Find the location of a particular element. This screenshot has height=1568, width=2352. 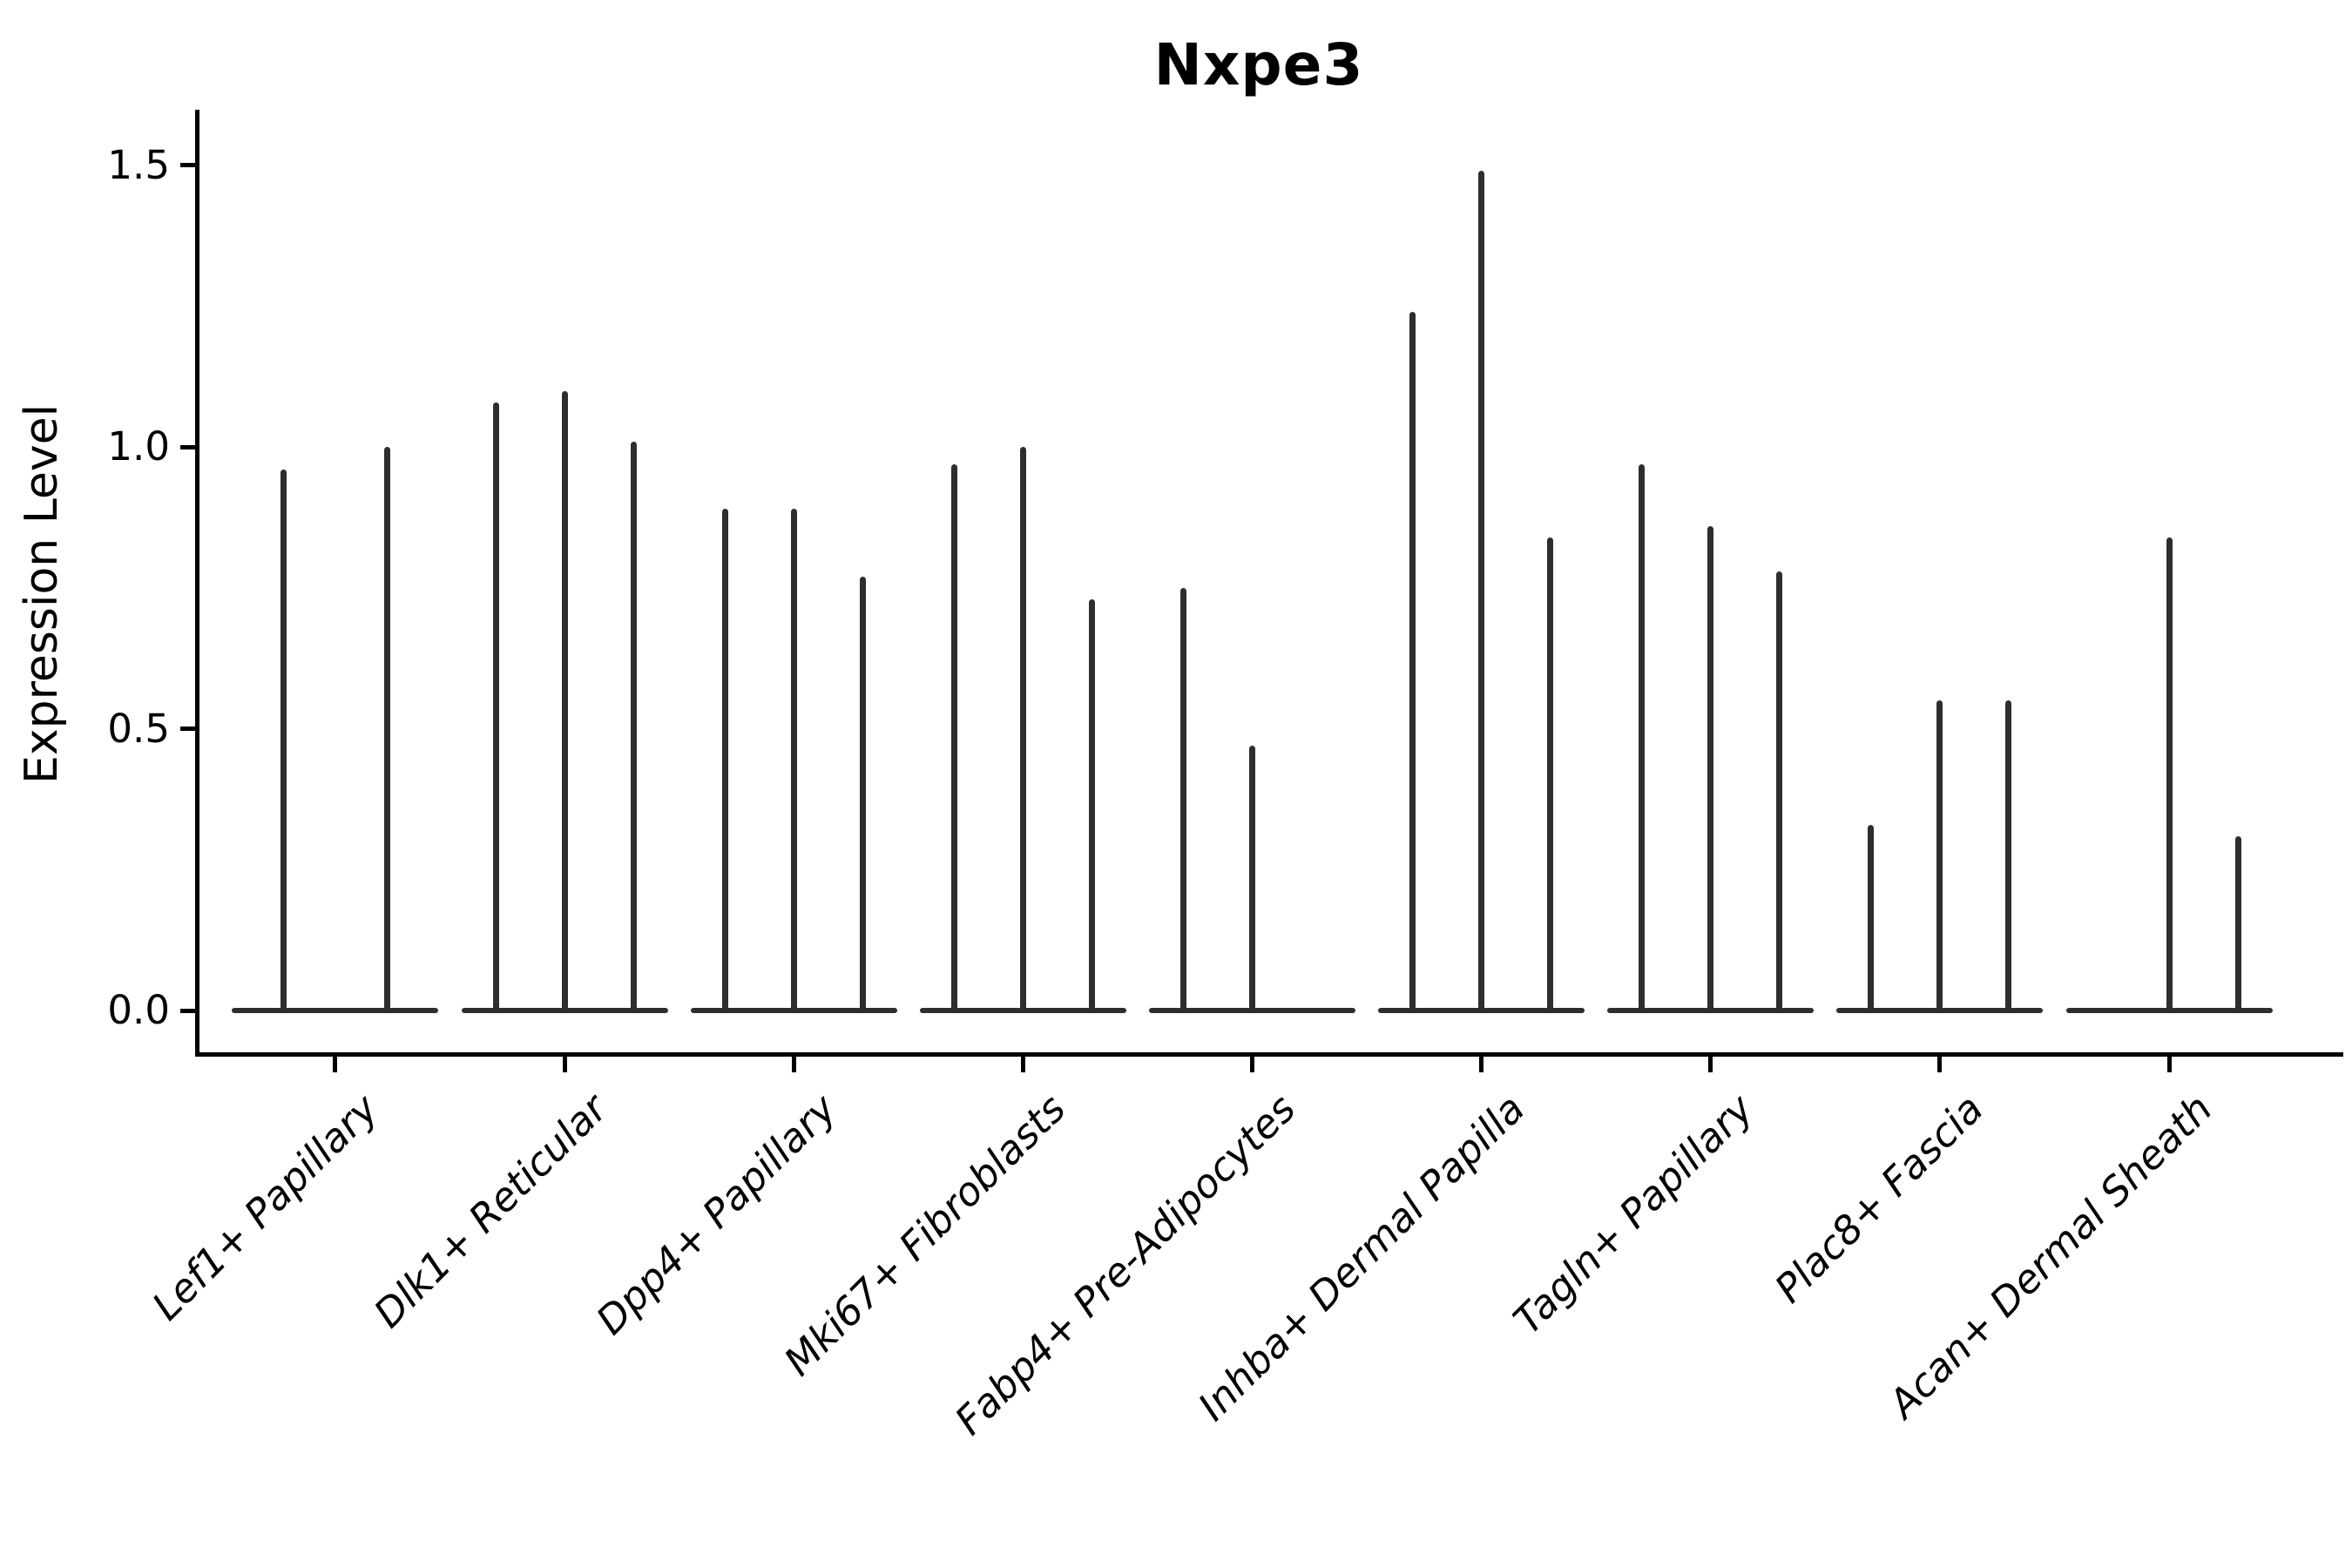

plot-title: Nxpe3 is located at coordinates (1258, 64).